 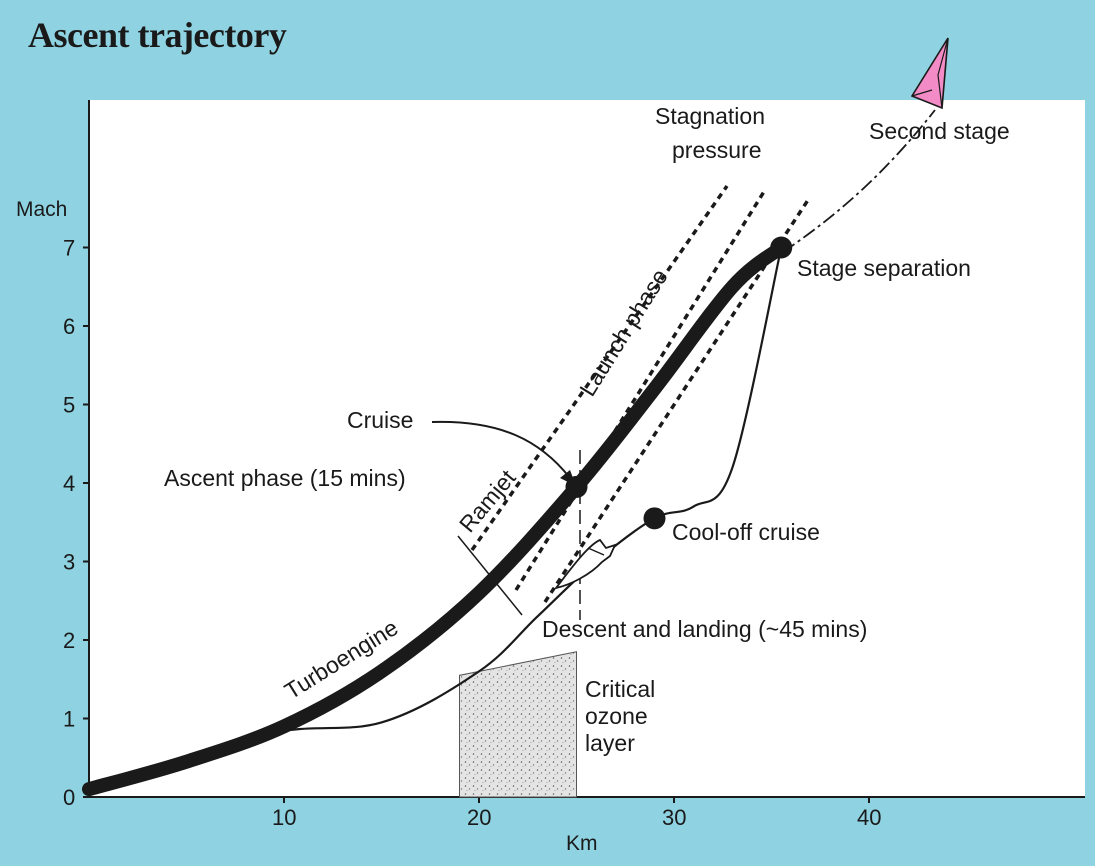 I want to click on x-tick-label: 10, so click(x=284, y=817).